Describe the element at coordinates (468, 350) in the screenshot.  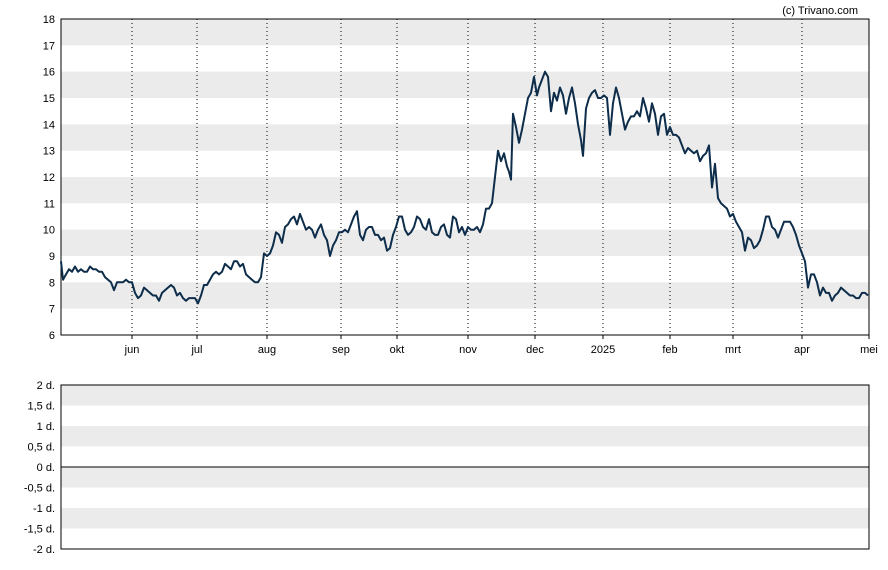
I see `x-tick-label: nov` at that location.